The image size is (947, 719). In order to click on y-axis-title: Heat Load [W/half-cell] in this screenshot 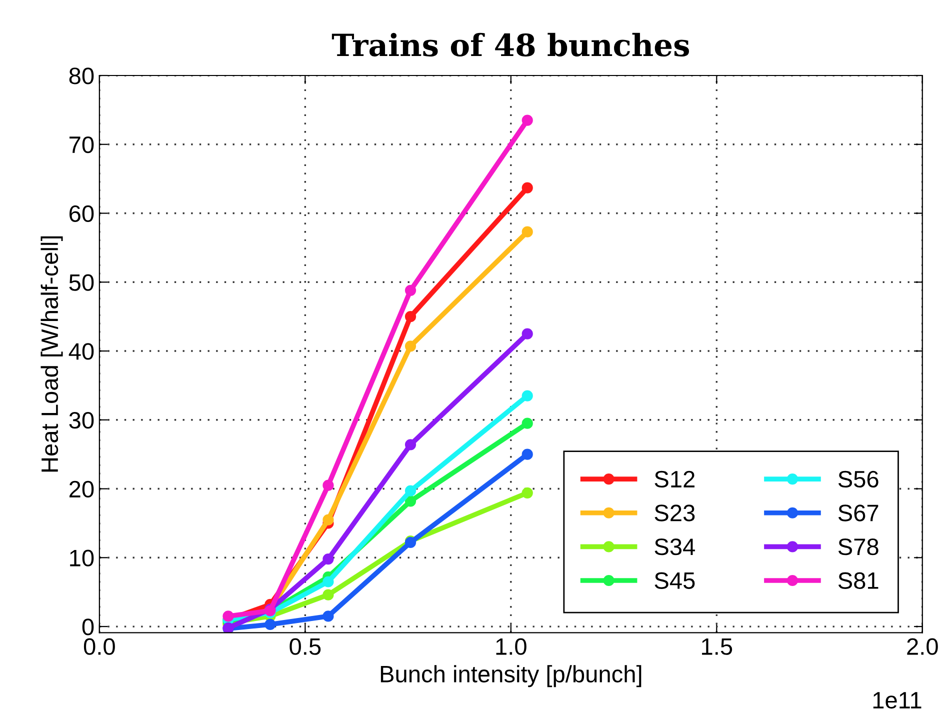, I will do `click(51, 354)`.